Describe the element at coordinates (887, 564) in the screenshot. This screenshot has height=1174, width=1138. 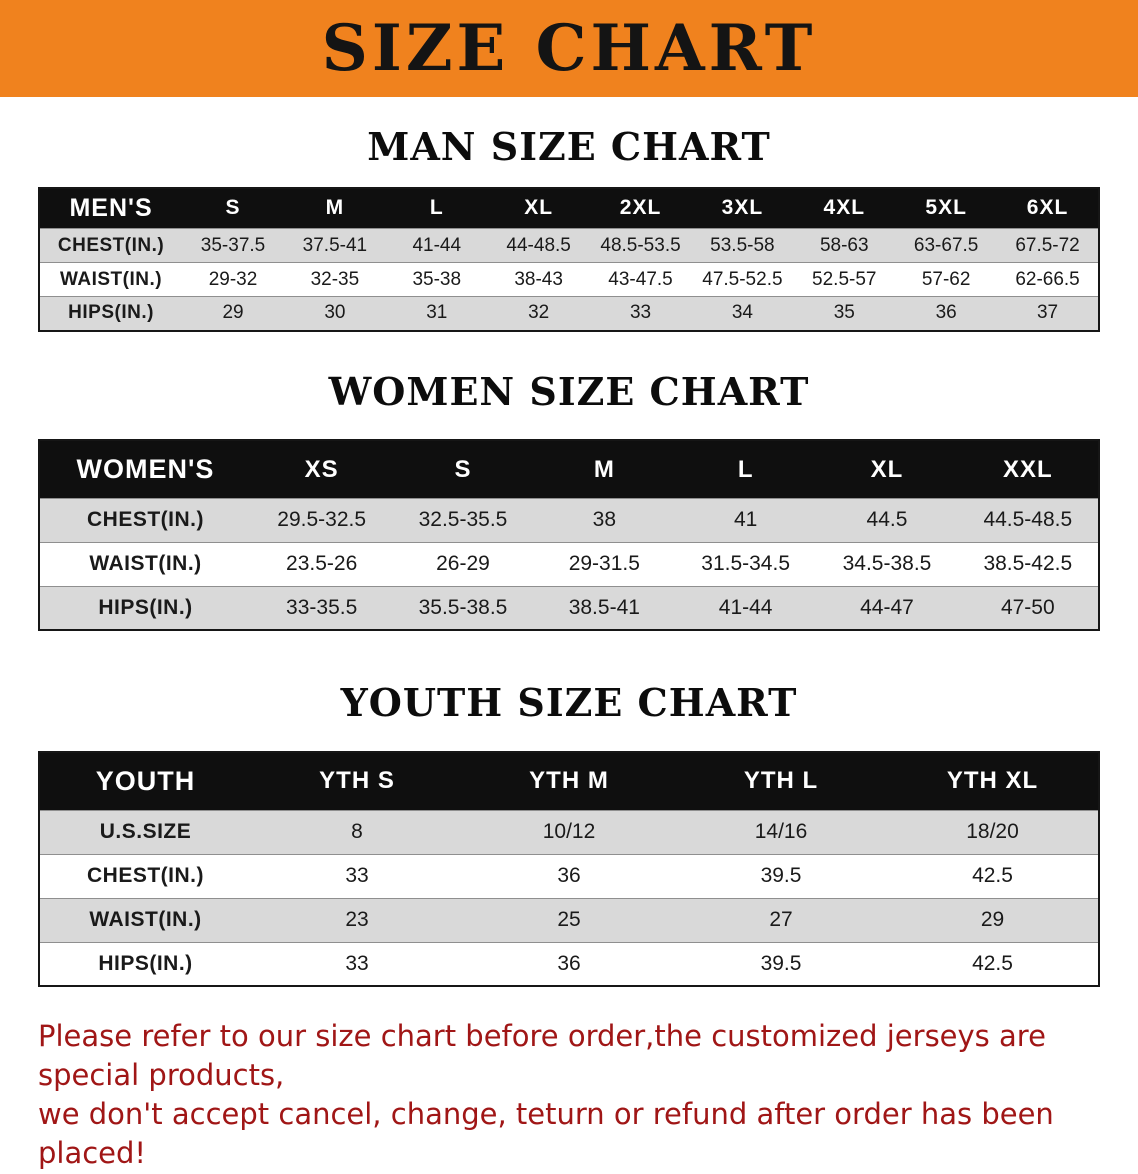
I see `measure-value: 34.5-38.5` at that location.